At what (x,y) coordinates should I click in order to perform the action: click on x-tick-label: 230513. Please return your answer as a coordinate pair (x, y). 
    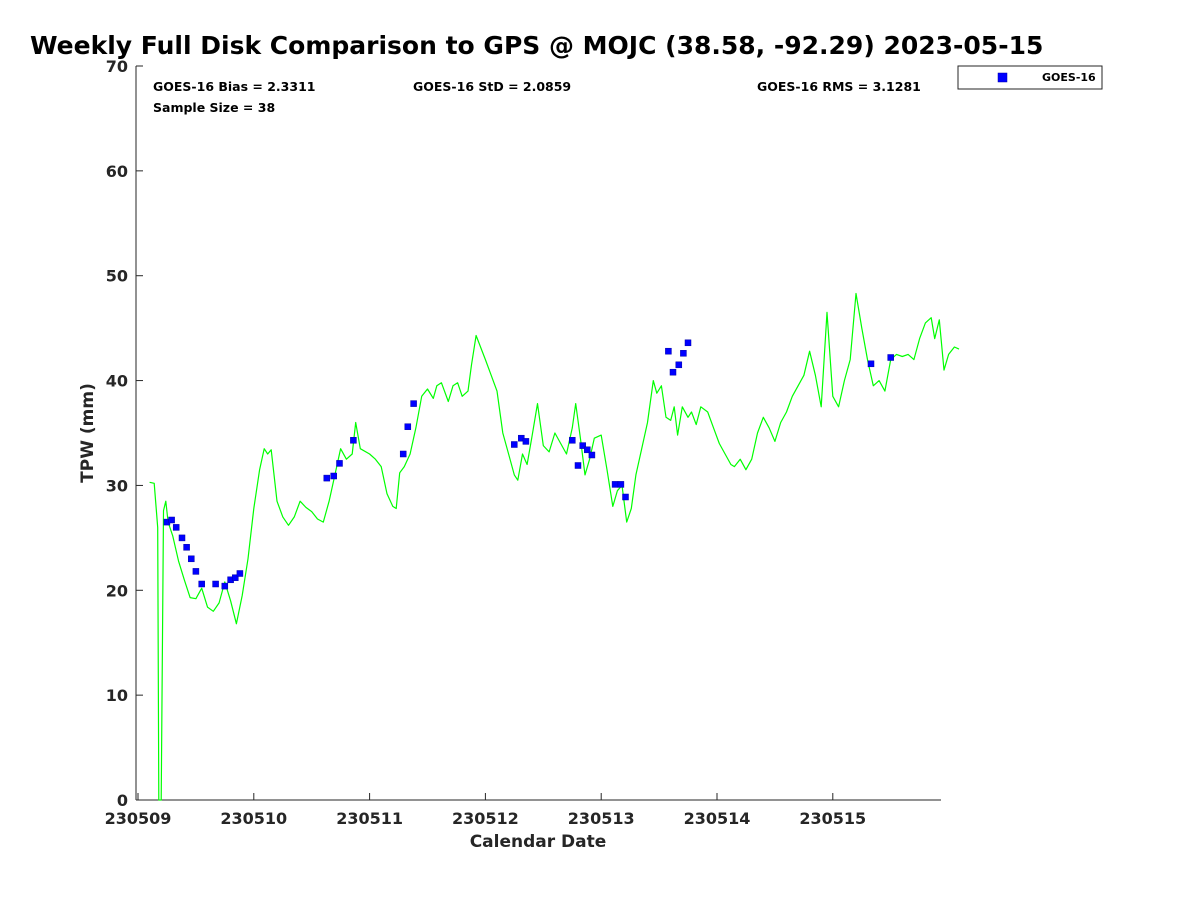
    Looking at the image, I should click on (601, 818).